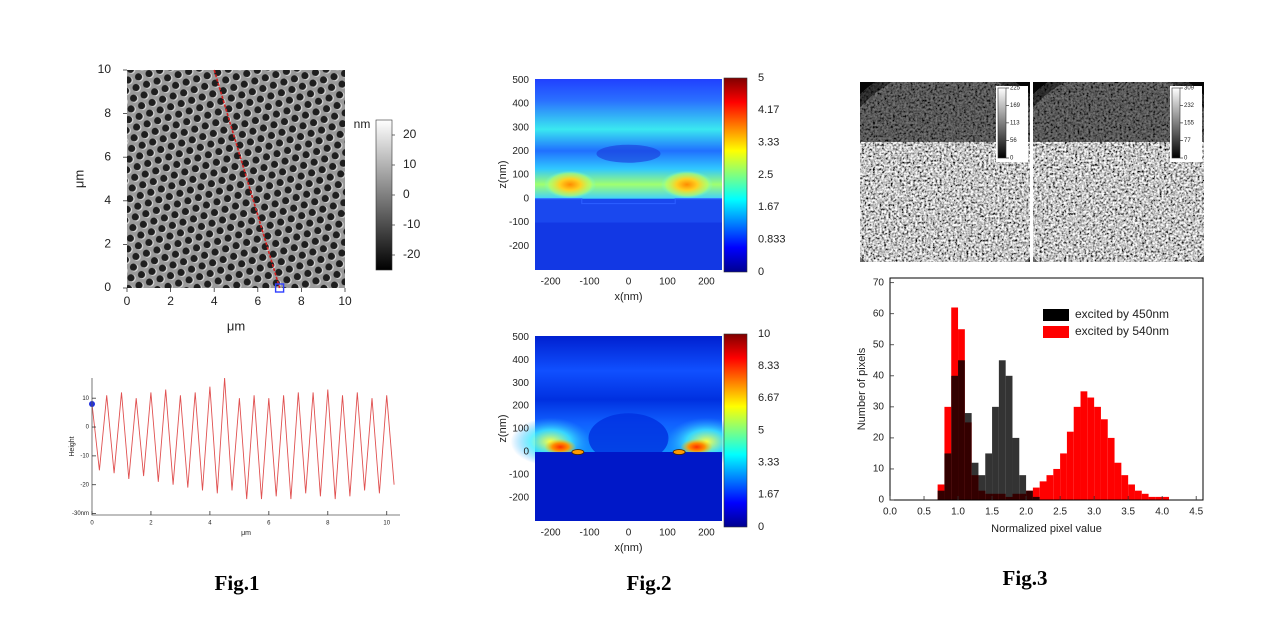  Describe the element at coordinates (1015, 123) in the screenshot. I see `colorbar-tick-label: 113` at that location.